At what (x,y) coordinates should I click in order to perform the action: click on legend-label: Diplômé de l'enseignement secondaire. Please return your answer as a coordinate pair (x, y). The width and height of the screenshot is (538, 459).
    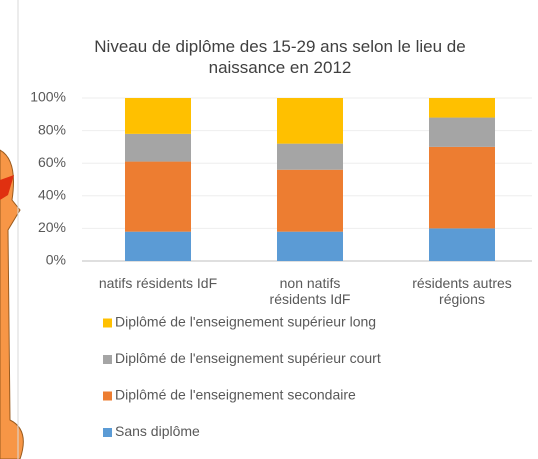
    Looking at the image, I should click on (235, 395).